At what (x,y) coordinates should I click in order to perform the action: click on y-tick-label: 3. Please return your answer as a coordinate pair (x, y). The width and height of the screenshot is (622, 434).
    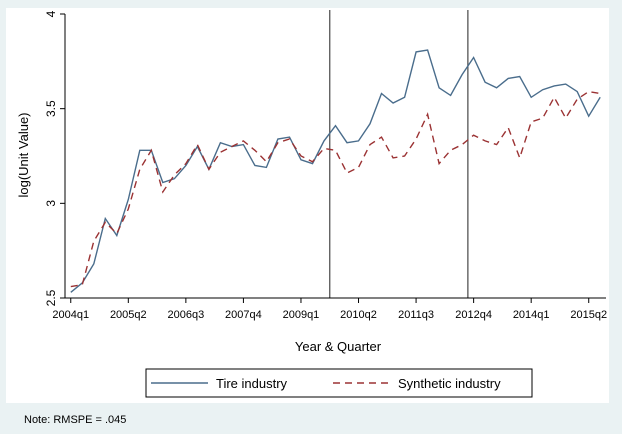
    Looking at the image, I should click on (51, 203).